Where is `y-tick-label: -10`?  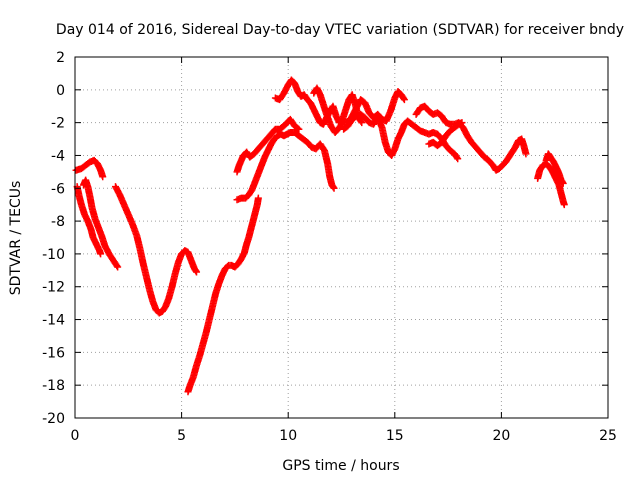 y-tick-label: -10 is located at coordinates (53, 255).